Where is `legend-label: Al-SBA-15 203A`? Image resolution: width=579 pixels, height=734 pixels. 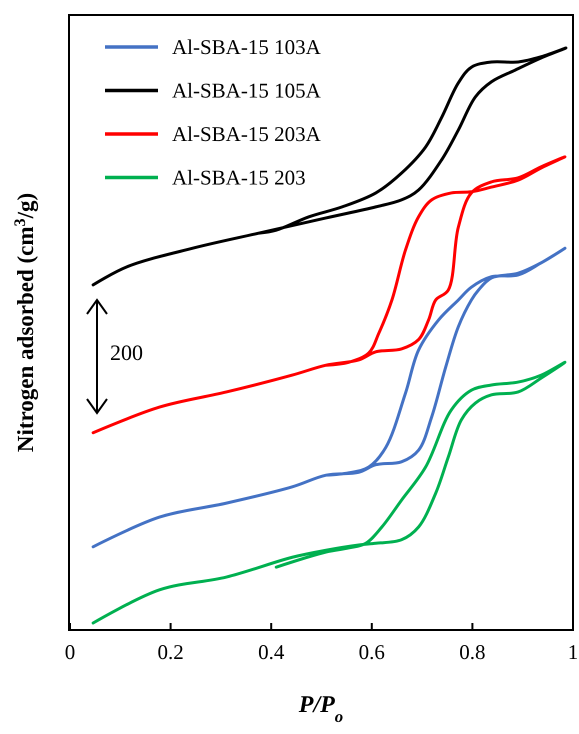
legend-label: Al-SBA-15 203A is located at coordinates (247, 134).